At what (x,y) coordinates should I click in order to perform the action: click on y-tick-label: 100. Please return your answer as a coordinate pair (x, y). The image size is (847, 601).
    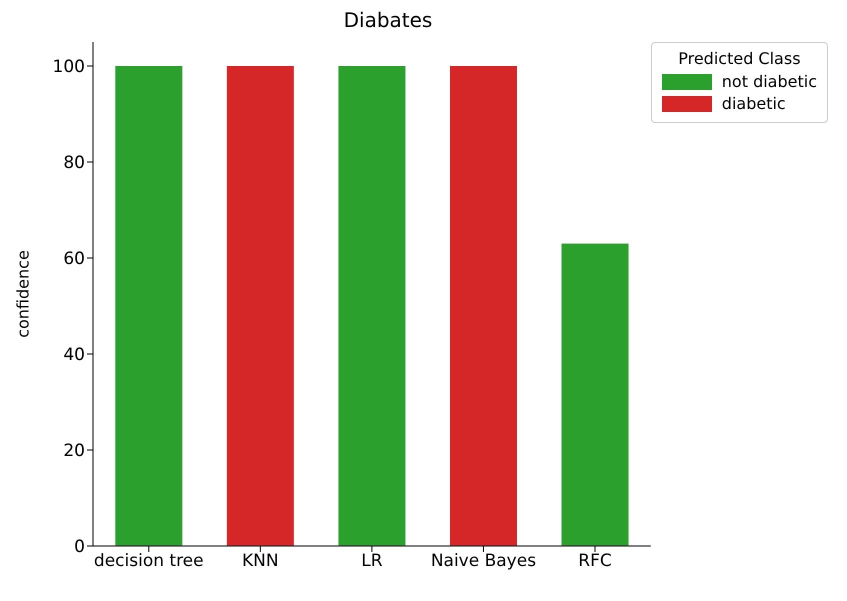
    Looking at the image, I should click on (68, 67).